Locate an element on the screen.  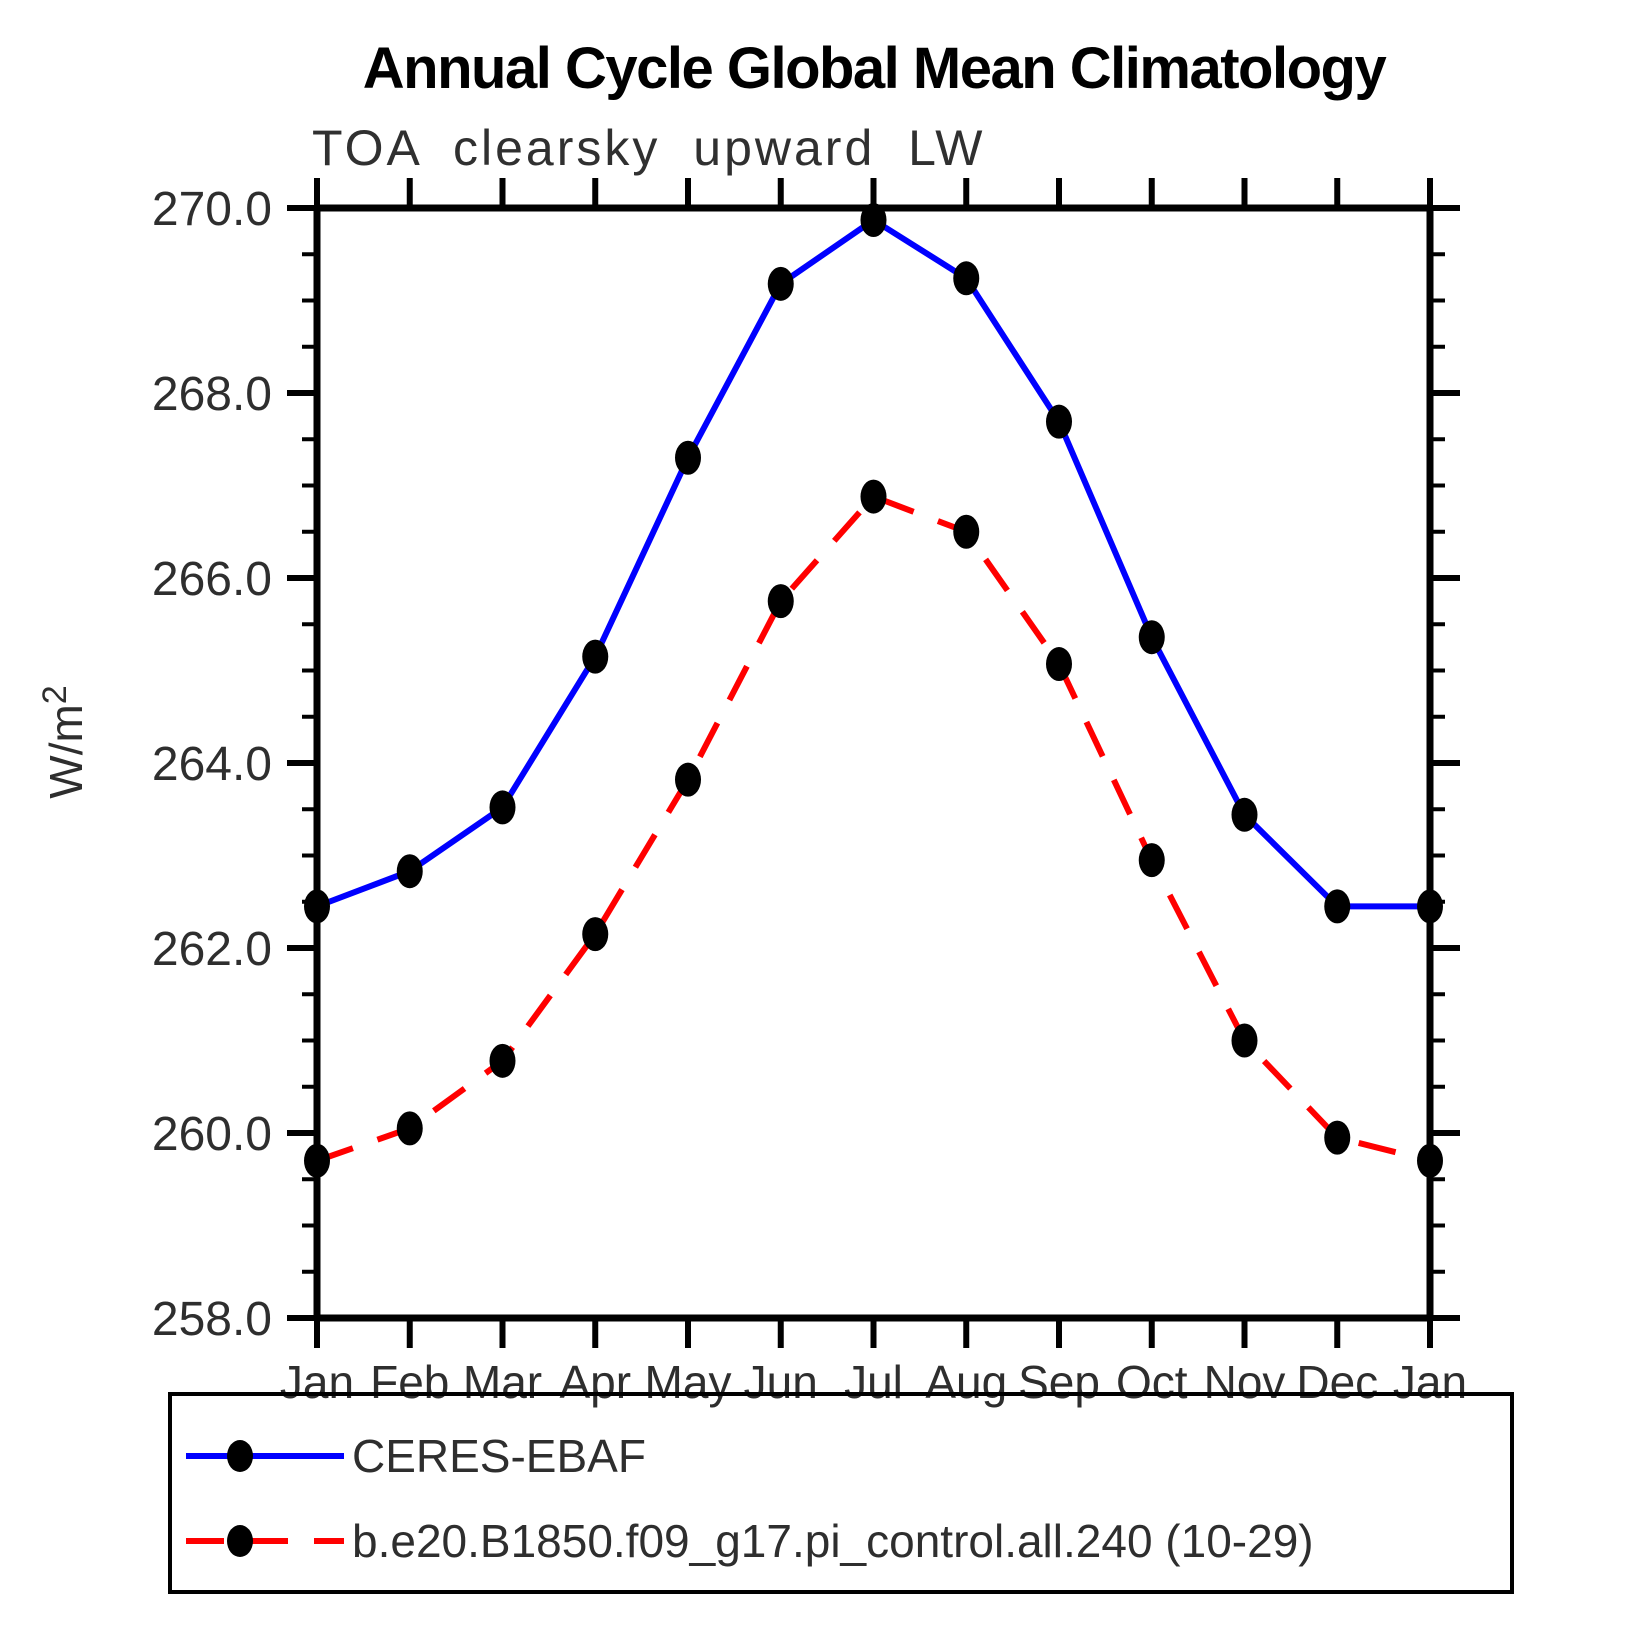
y-axis-unit-label: W/m2 is located at coordinates (64, 741).